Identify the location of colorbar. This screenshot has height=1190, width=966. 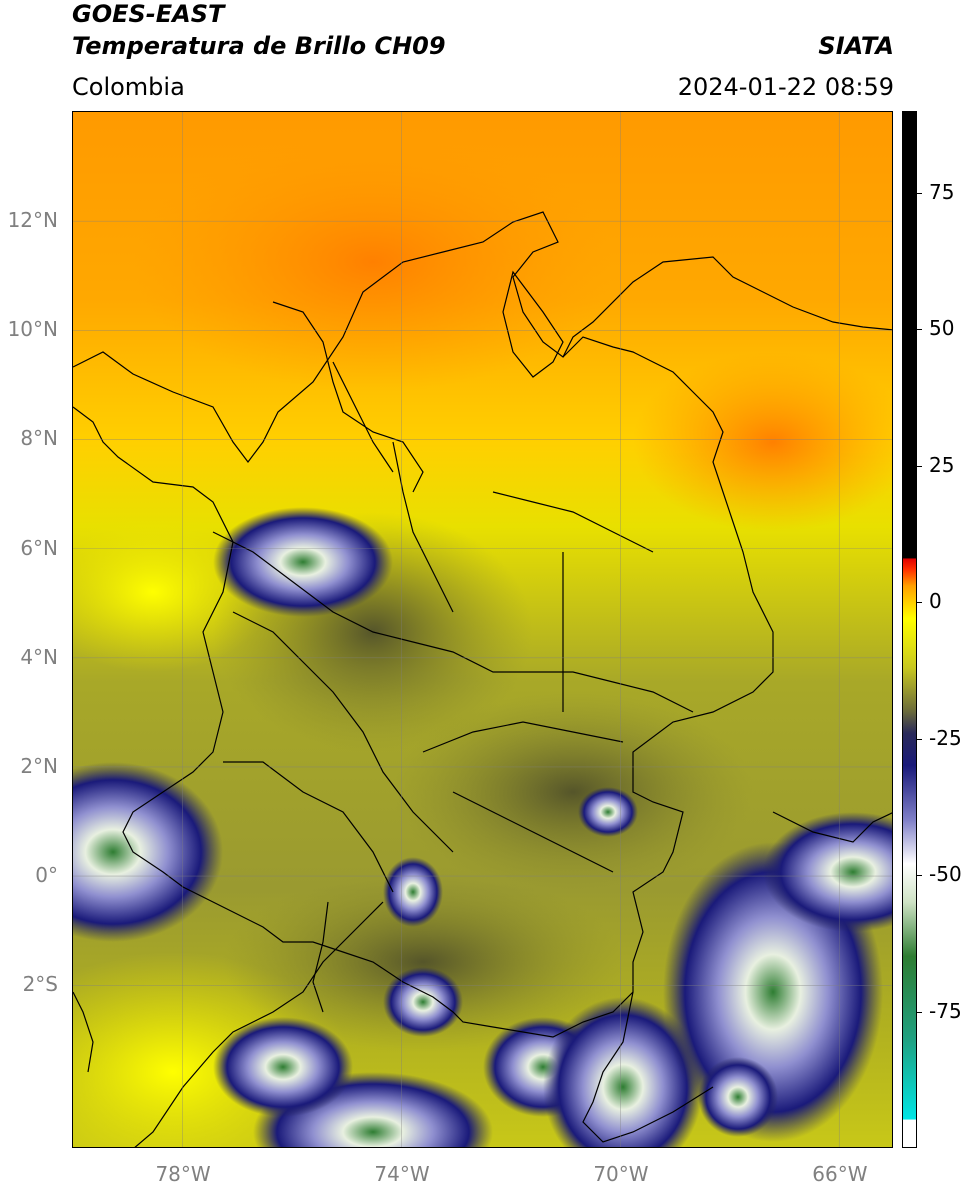
(909, 629).